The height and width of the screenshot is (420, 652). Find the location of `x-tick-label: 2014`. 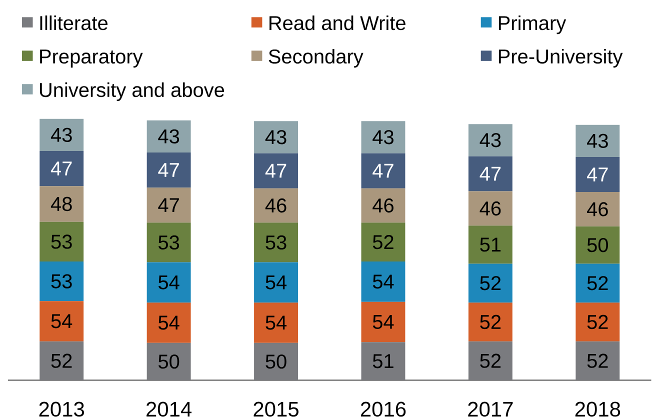

x-tick-label: 2014 is located at coordinates (169, 409).